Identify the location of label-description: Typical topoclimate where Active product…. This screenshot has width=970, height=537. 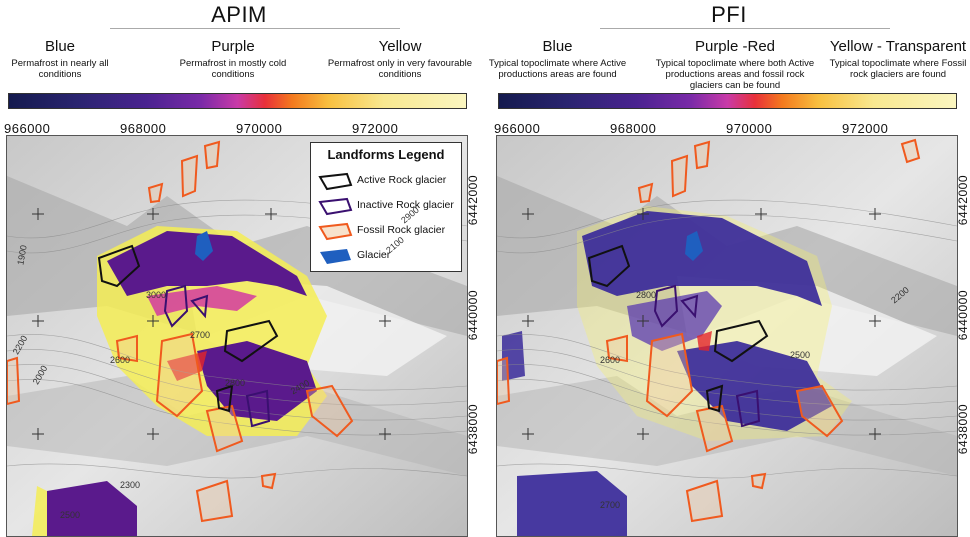
(557, 69).